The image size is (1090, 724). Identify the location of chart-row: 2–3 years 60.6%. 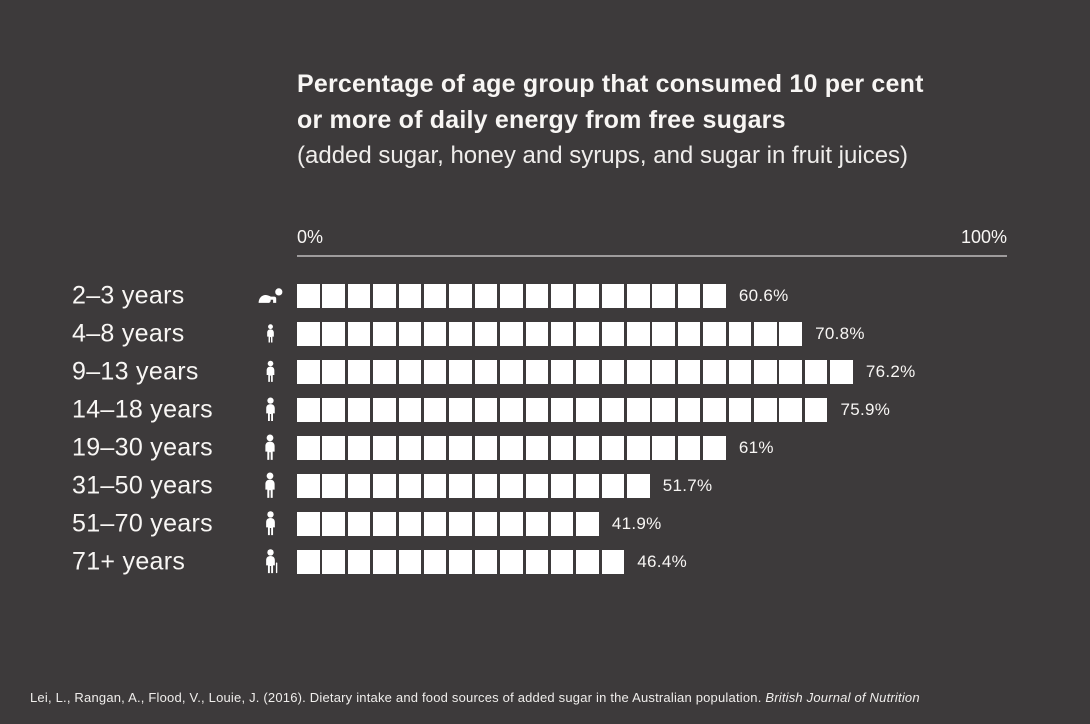
(545, 296).